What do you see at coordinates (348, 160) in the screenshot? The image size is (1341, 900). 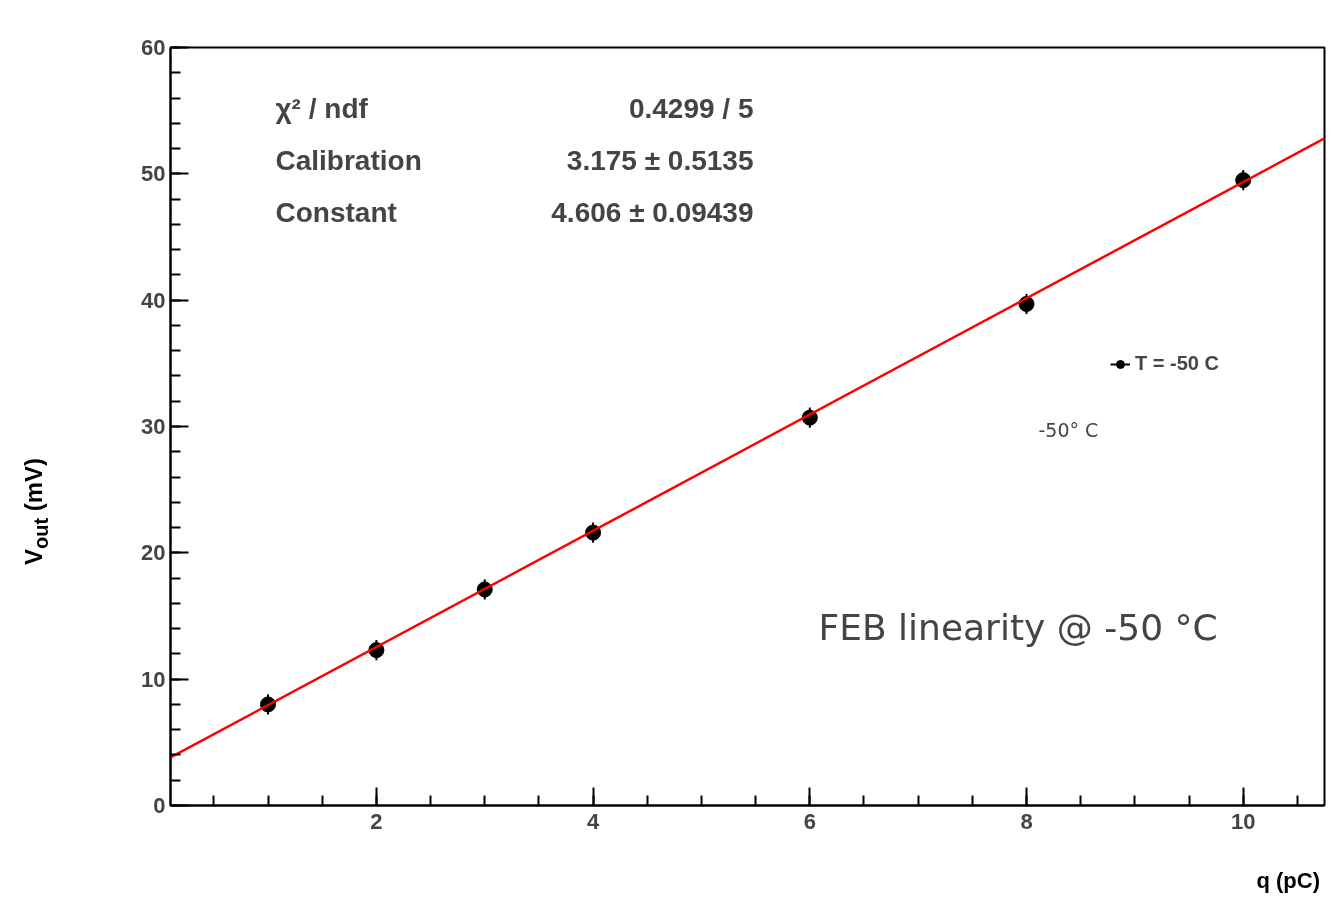 I see `annotation: Calibration` at bounding box center [348, 160].